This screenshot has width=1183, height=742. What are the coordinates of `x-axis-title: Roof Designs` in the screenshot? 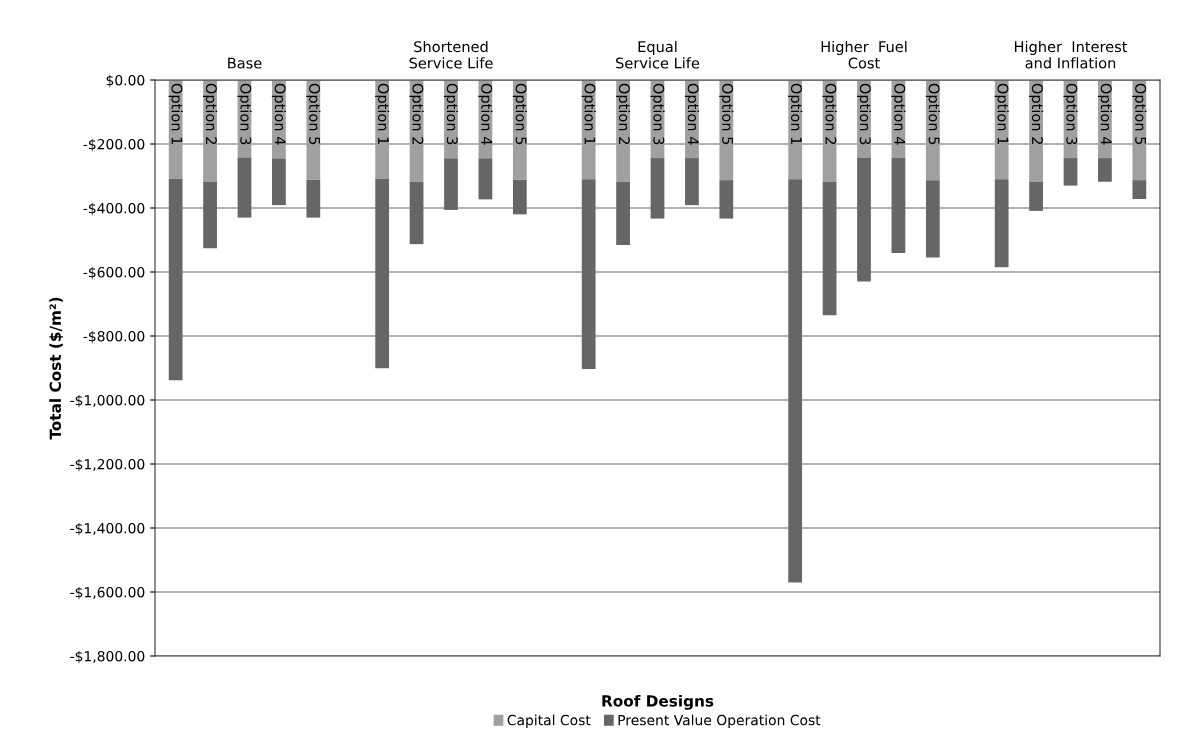 It's located at (658, 702).